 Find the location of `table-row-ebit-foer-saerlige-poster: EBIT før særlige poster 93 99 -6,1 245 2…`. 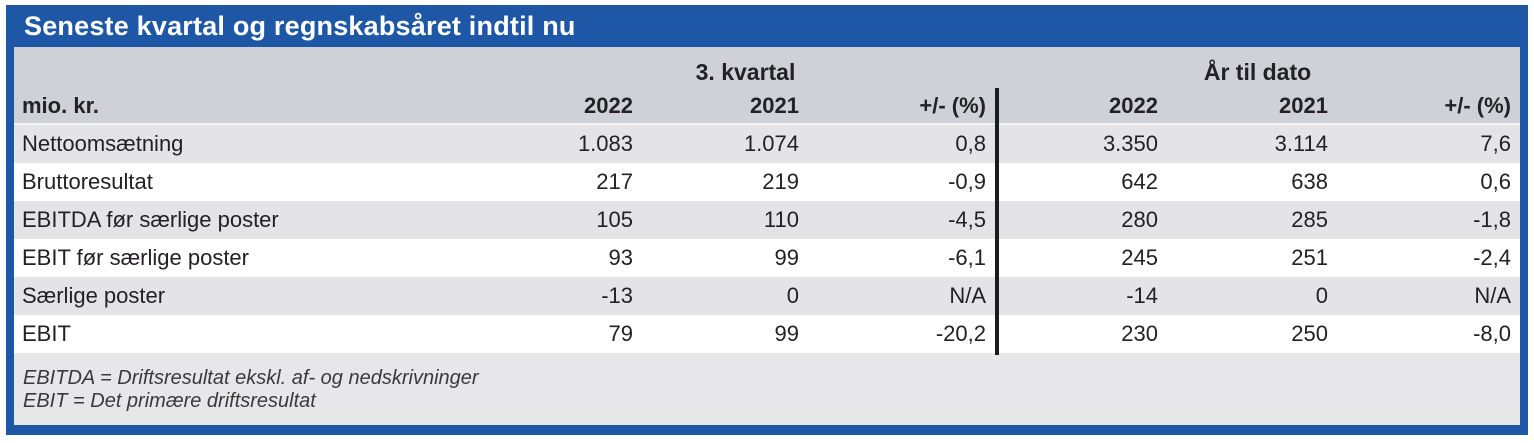

table-row-ebit-foer-saerlige-poster: EBIT før særlige poster 93 99 -6,1 245 2… is located at coordinates (767, 258).